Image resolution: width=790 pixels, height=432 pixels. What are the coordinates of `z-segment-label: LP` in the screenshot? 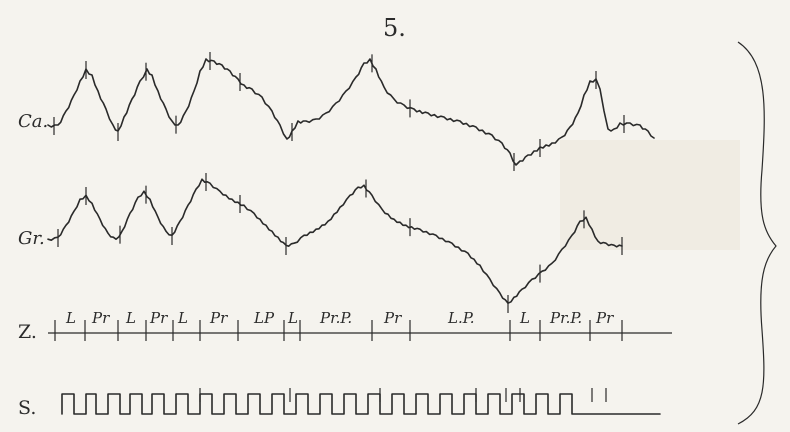 It's located at (264, 318).